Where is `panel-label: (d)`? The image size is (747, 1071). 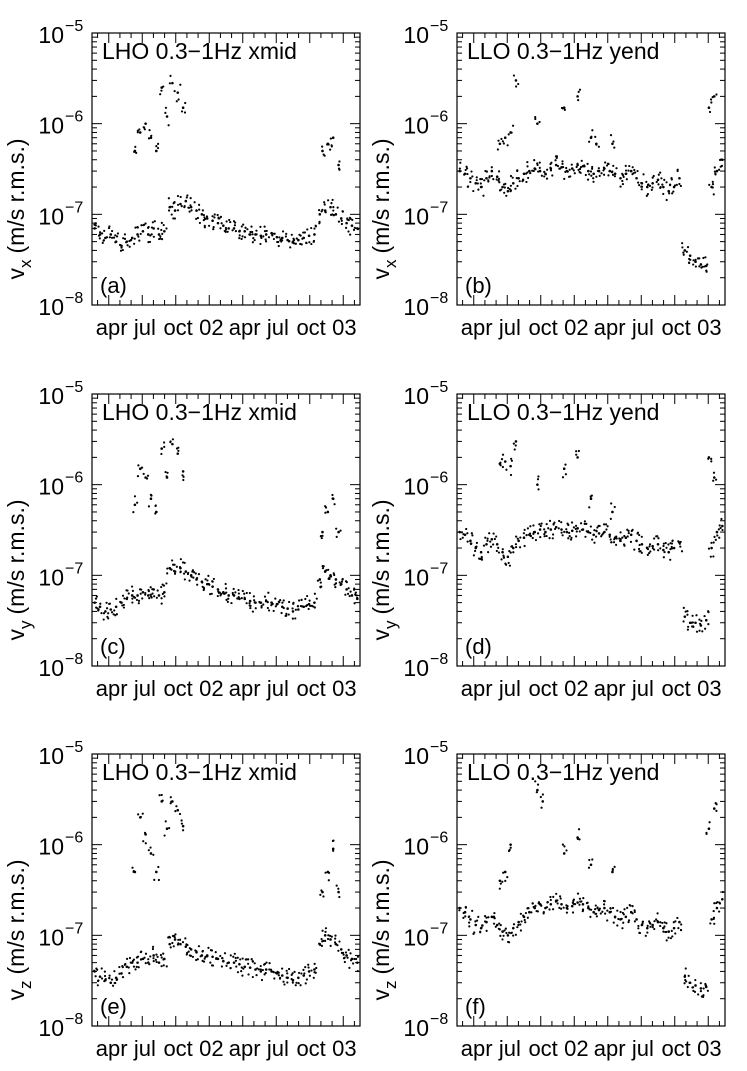 panel-label: (d) is located at coordinates (478, 646).